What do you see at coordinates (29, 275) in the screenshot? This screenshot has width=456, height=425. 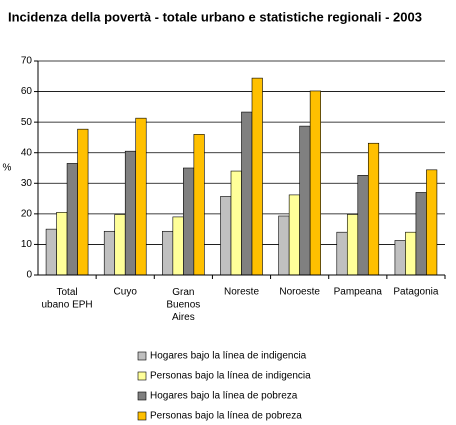 I see `y-tick-label: 0` at bounding box center [29, 275].